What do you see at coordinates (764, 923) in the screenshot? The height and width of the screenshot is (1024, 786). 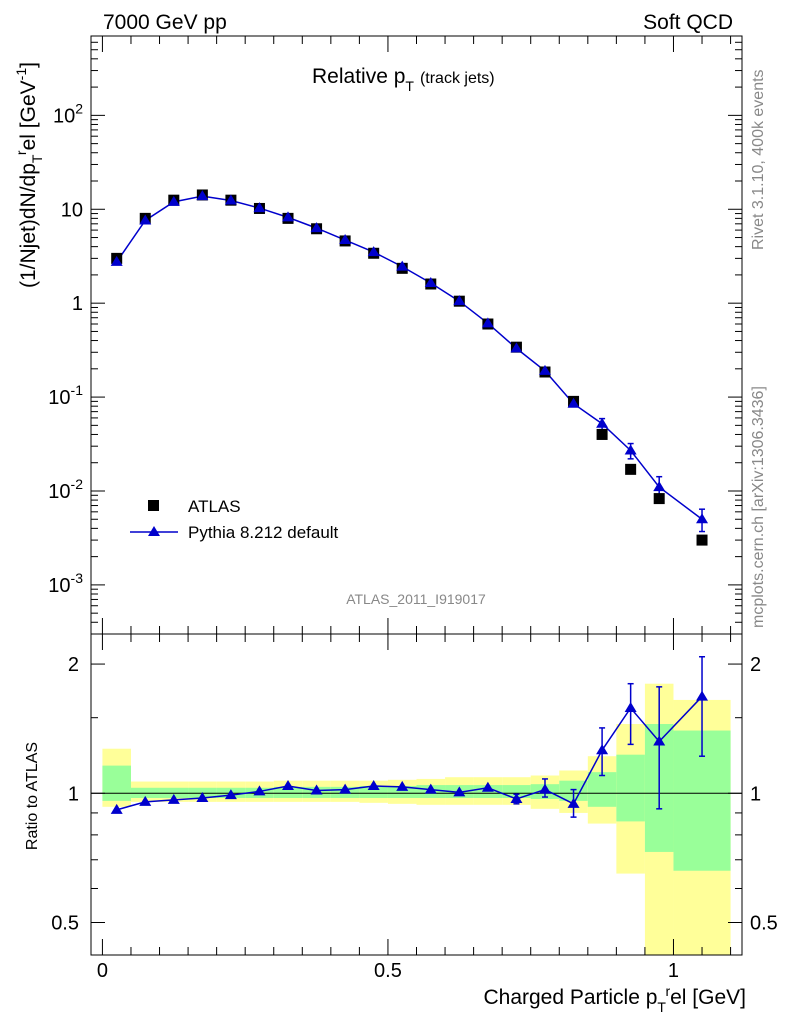 I see `ratio-y-tick-label-right: 0.5` at bounding box center [764, 923].